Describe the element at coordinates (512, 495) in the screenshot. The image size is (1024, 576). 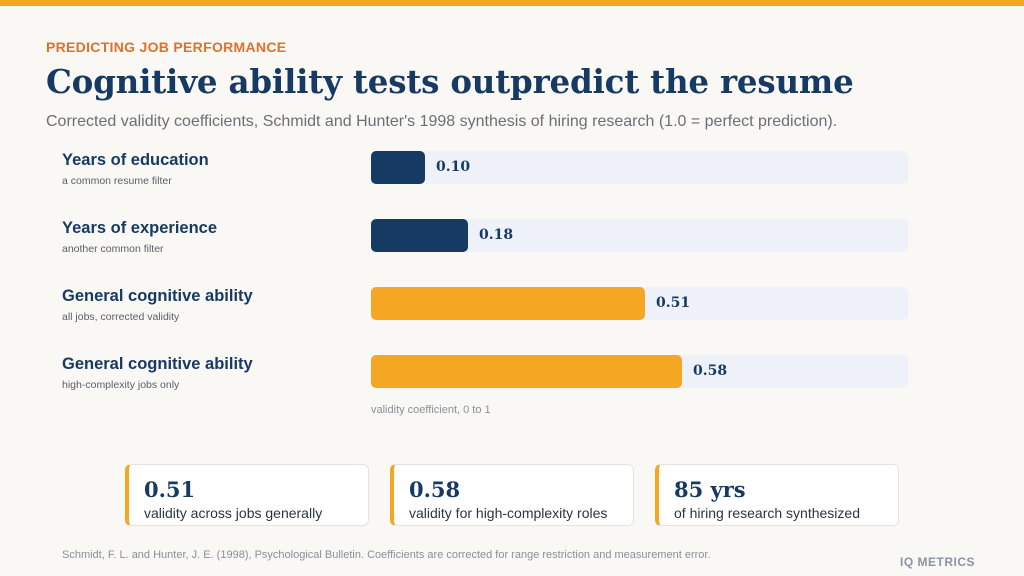
I see `stat-card: 0.58 validity for high-complexity roles` at that location.